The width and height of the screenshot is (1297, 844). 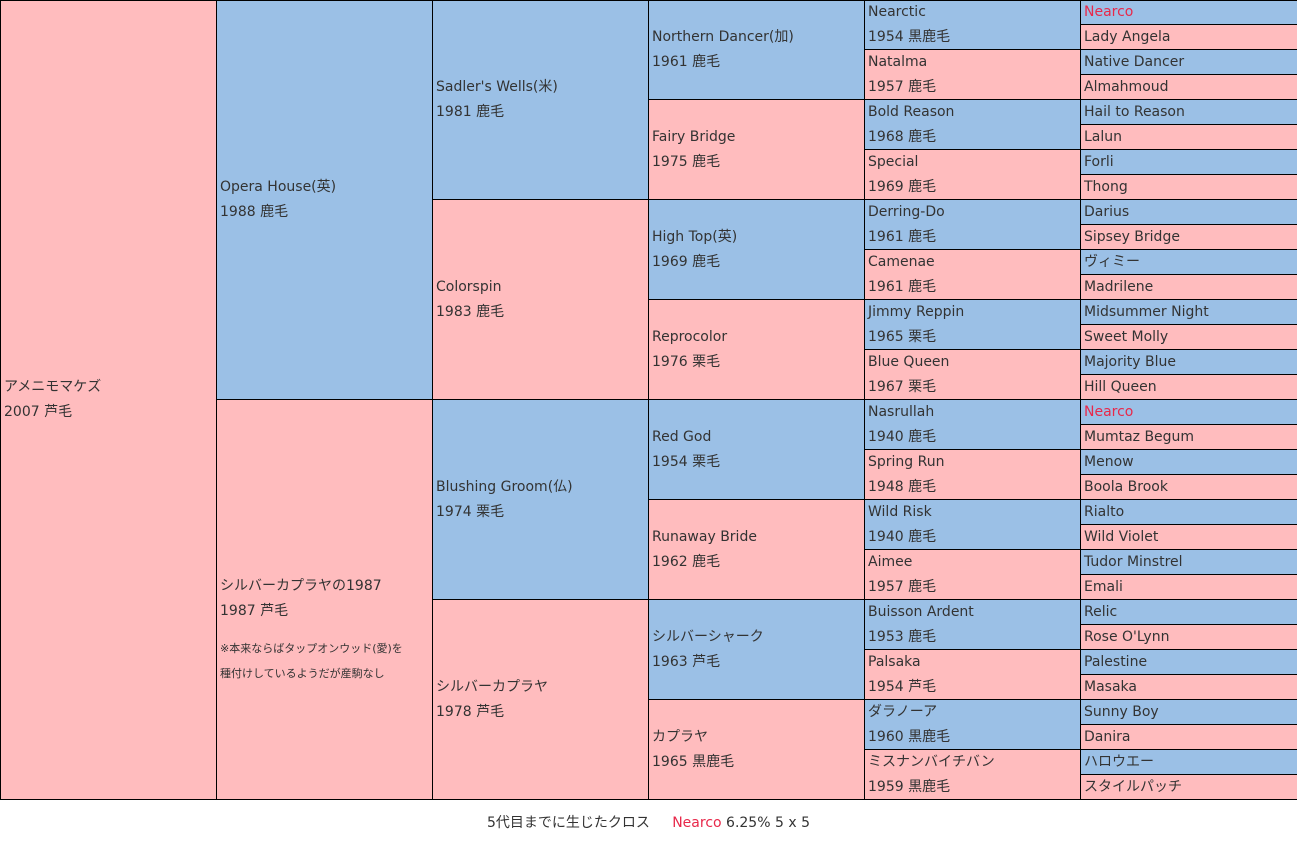 What do you see at coordinates (278, 187) in the screenshot?
I see `horse-name-link: Opera House(英)` at bounding box center [278, 187].